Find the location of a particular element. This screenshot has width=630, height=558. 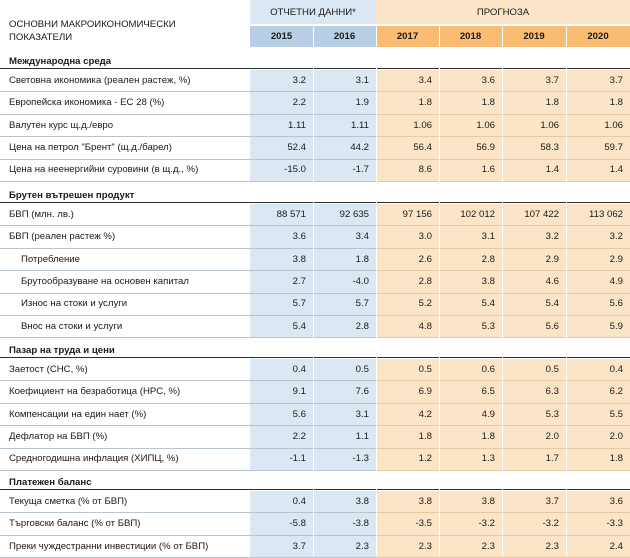

value-cell-2017: 2.6 is located at coordinates (407, 260).